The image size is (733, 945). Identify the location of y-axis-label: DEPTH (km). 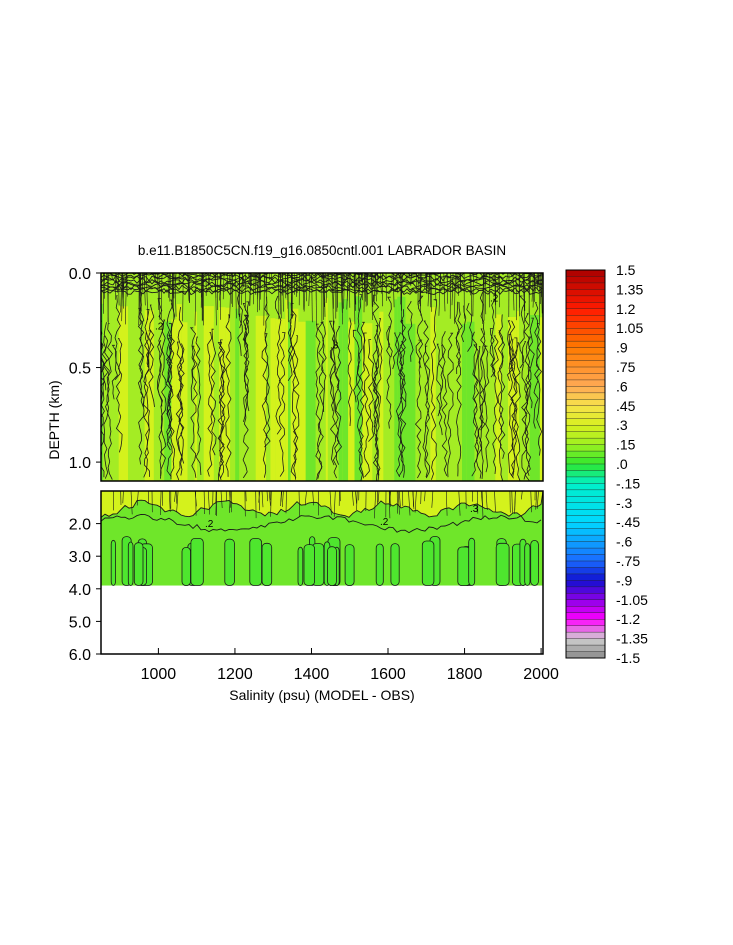
(54, 419).